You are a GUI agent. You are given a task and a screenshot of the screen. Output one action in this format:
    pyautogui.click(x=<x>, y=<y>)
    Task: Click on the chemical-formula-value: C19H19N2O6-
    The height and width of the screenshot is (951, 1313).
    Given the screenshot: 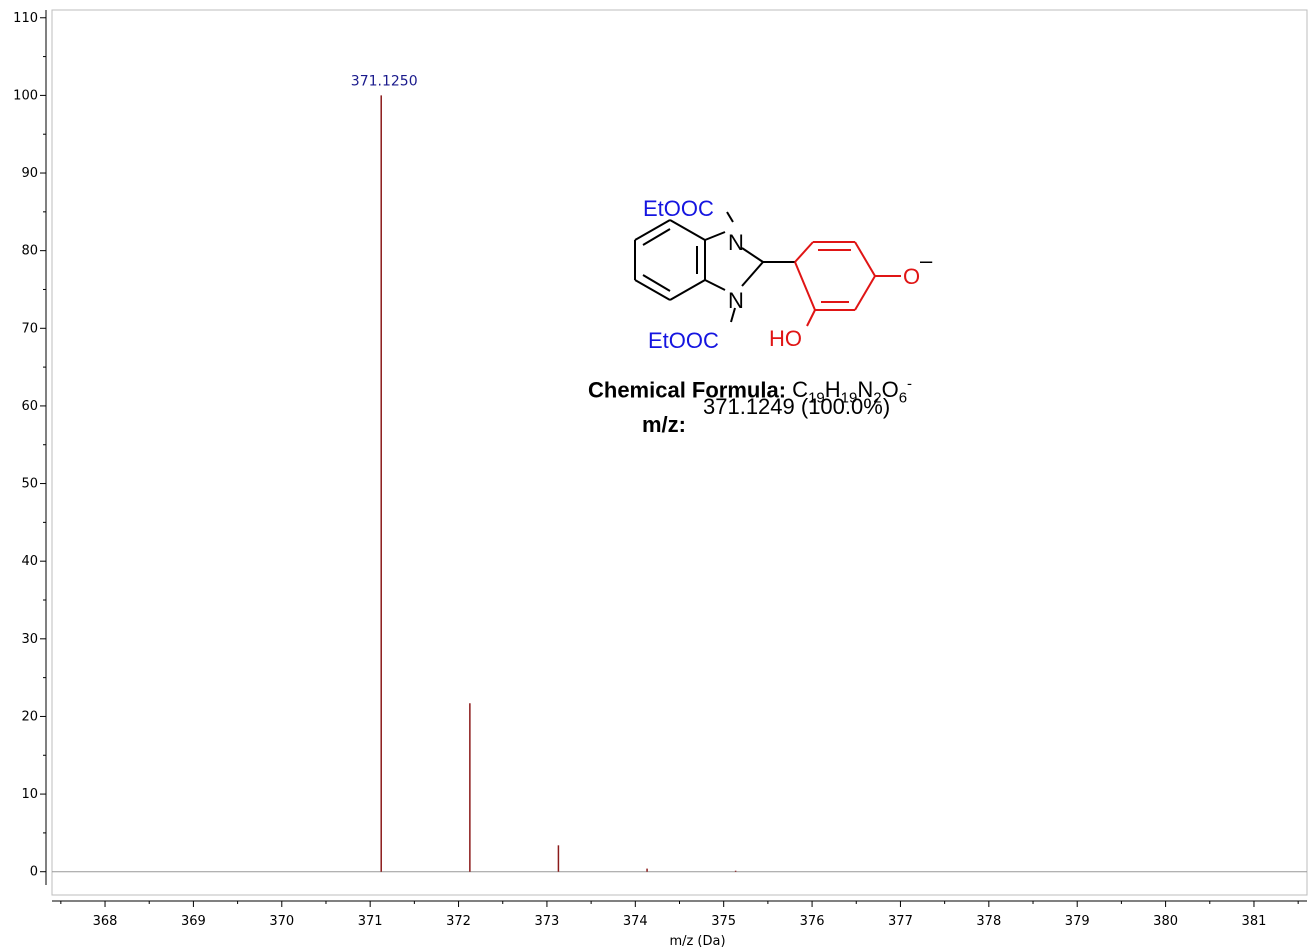 What is the action you would take?
    pyautogui.click(x=852, y=391)
    